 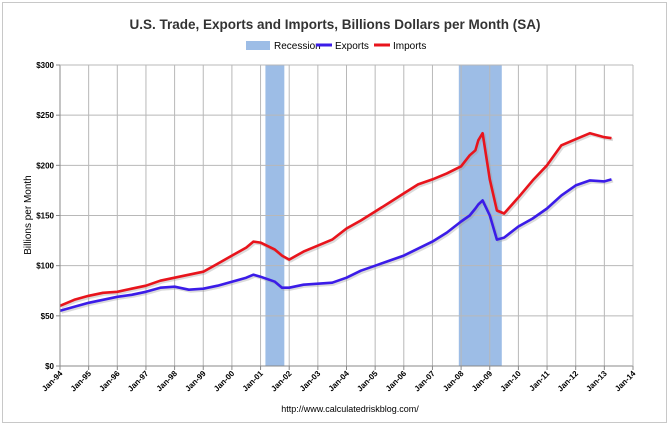 What do you see at coordinates (396, 381) in the screenshot?
I see `x-tick-label-12: Jan-06` at bounding box center [396, 381].